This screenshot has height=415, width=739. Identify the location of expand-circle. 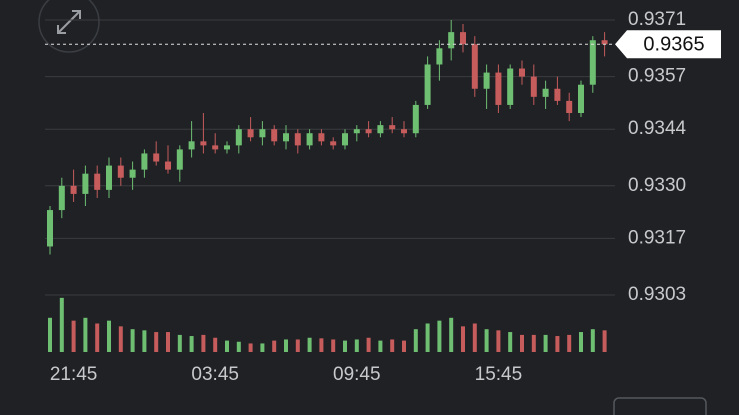
(69, 26).